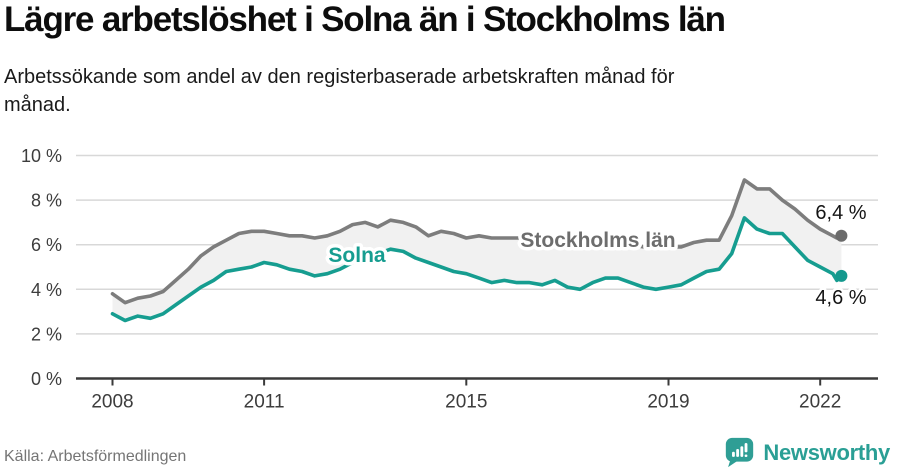  I want to click on x-tick-label: 2011, so click(264, 402).